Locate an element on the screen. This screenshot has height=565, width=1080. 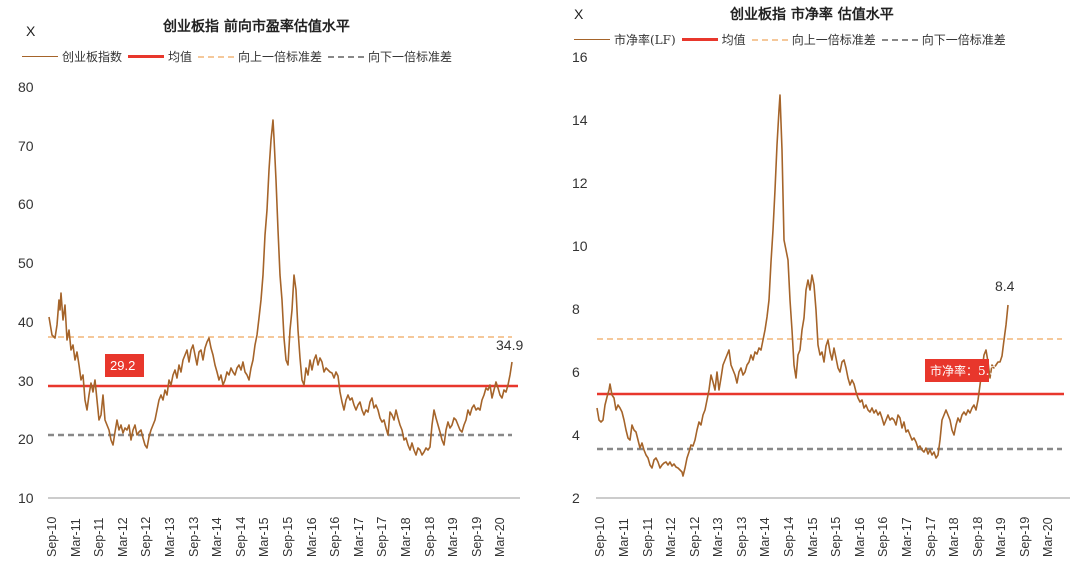
y-axis: 80 70 60 50 40 30 20 10 is located at coordinates (26, 292).